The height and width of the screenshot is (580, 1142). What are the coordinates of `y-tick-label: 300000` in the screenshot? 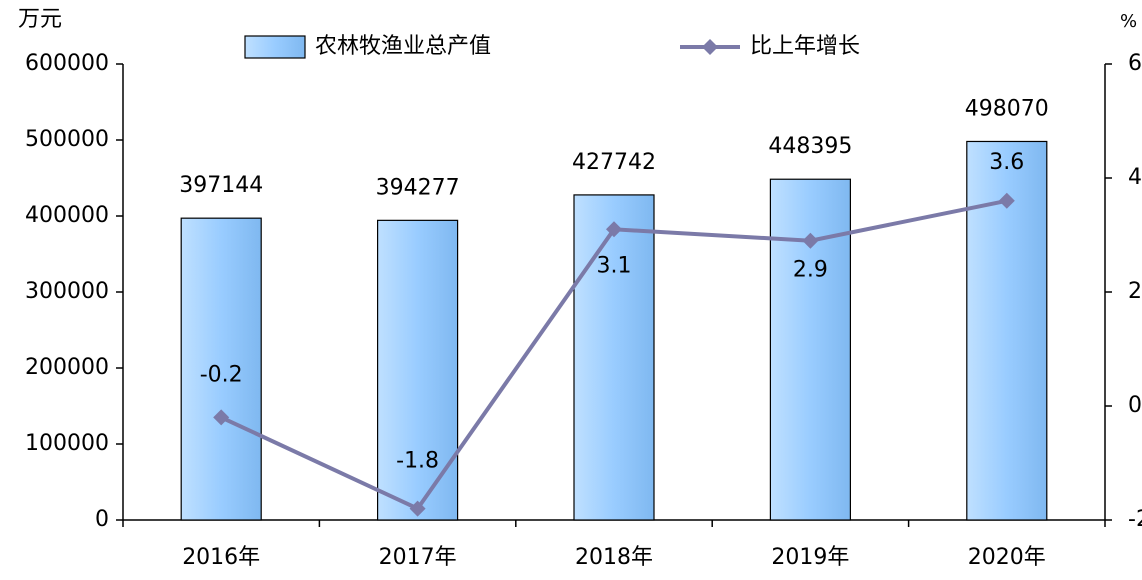 It's located at (67, 291).